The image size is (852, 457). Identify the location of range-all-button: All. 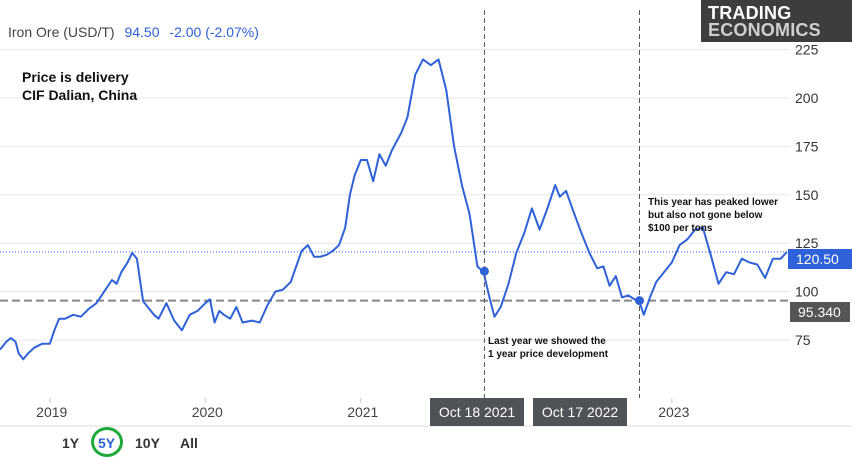
(189, 443).